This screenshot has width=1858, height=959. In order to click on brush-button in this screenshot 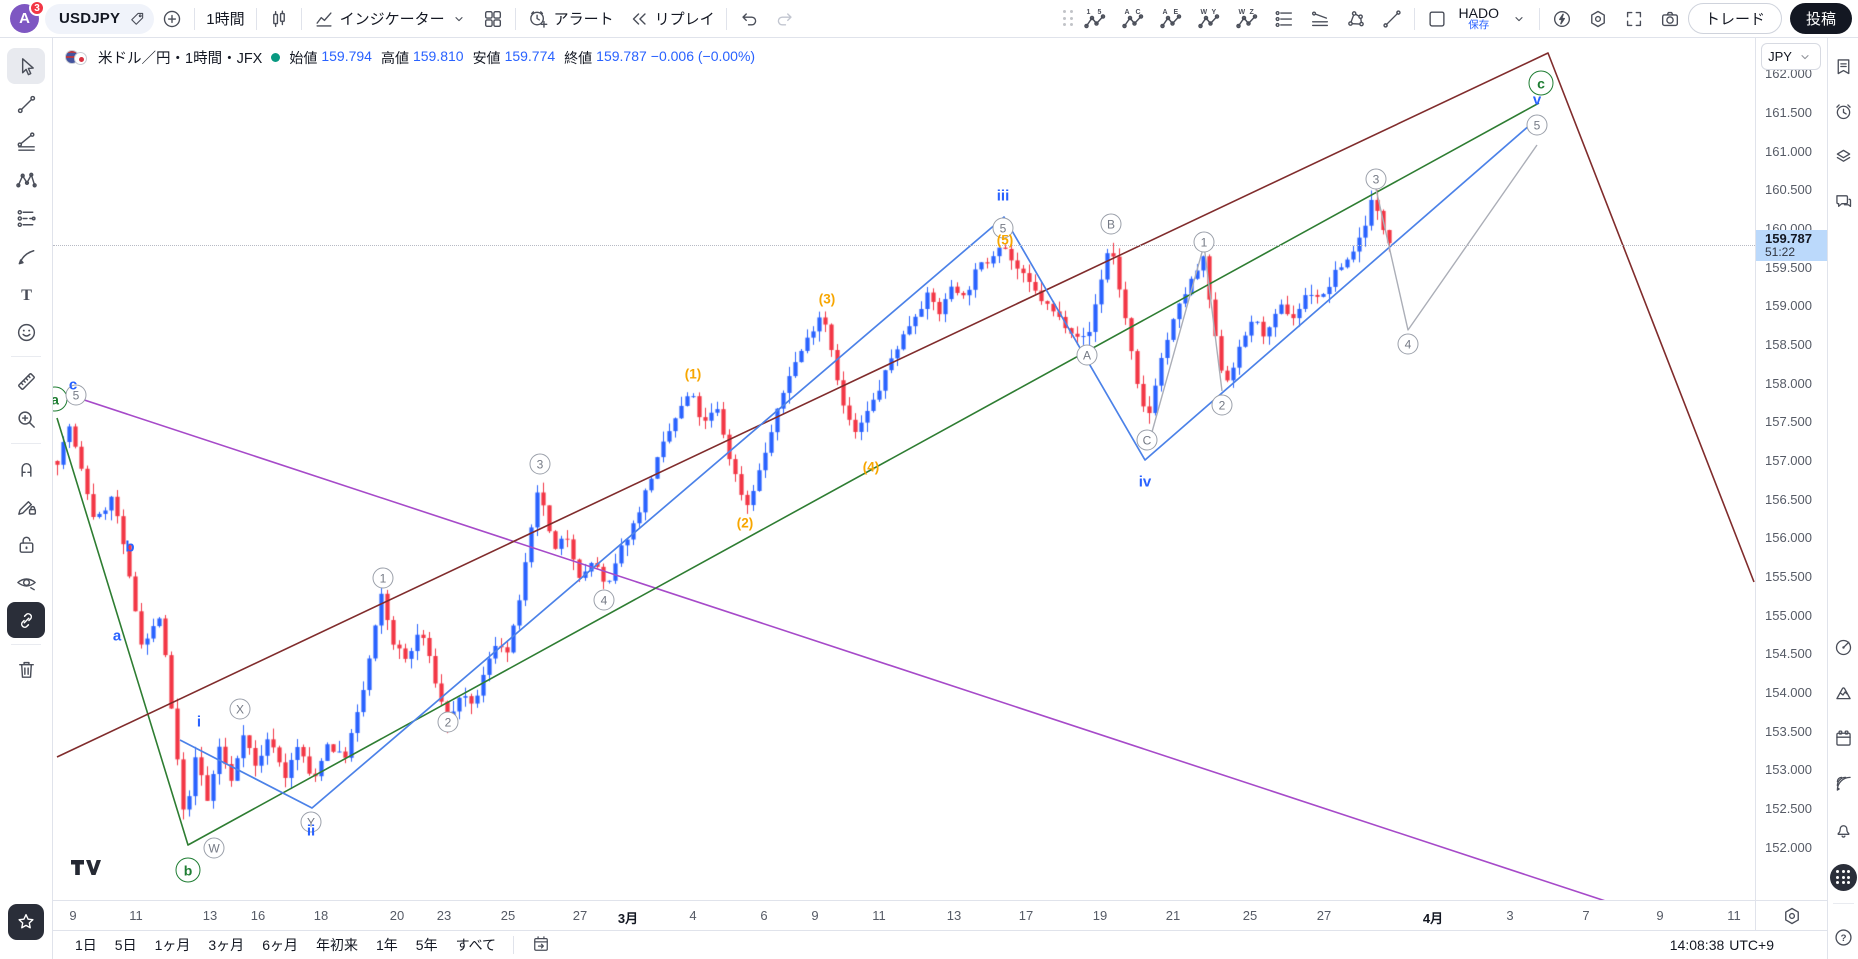, I will do `click(26, 256)`.